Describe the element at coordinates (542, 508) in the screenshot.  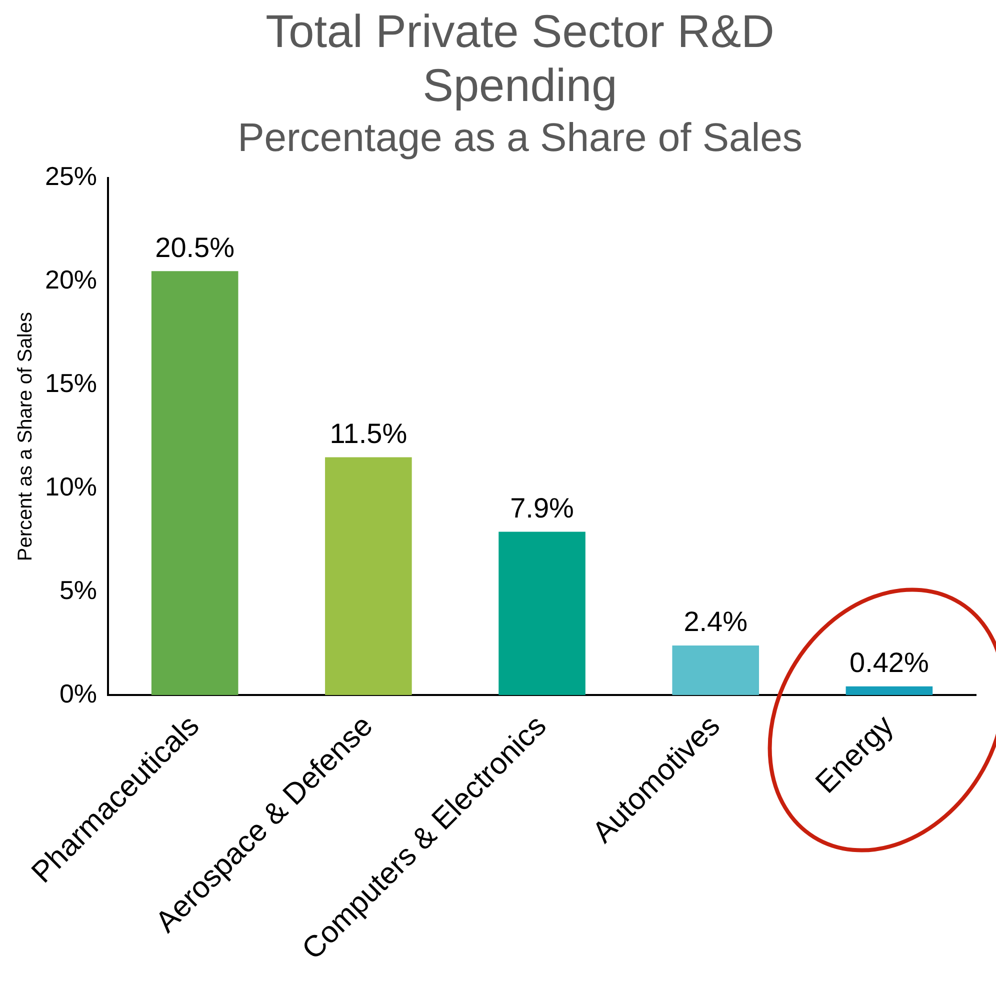
I see `data-label: 7.9%` at that location.